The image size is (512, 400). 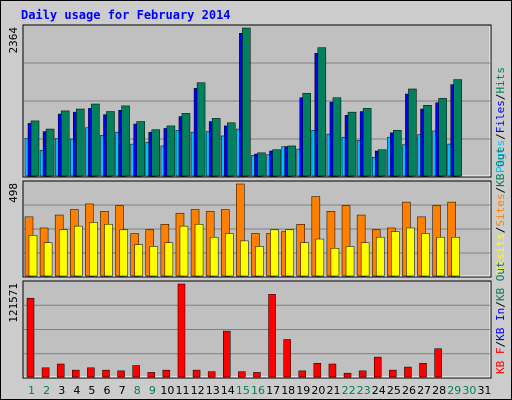 I want to click on x-tick-label: 7, so click(x=122, y=390).